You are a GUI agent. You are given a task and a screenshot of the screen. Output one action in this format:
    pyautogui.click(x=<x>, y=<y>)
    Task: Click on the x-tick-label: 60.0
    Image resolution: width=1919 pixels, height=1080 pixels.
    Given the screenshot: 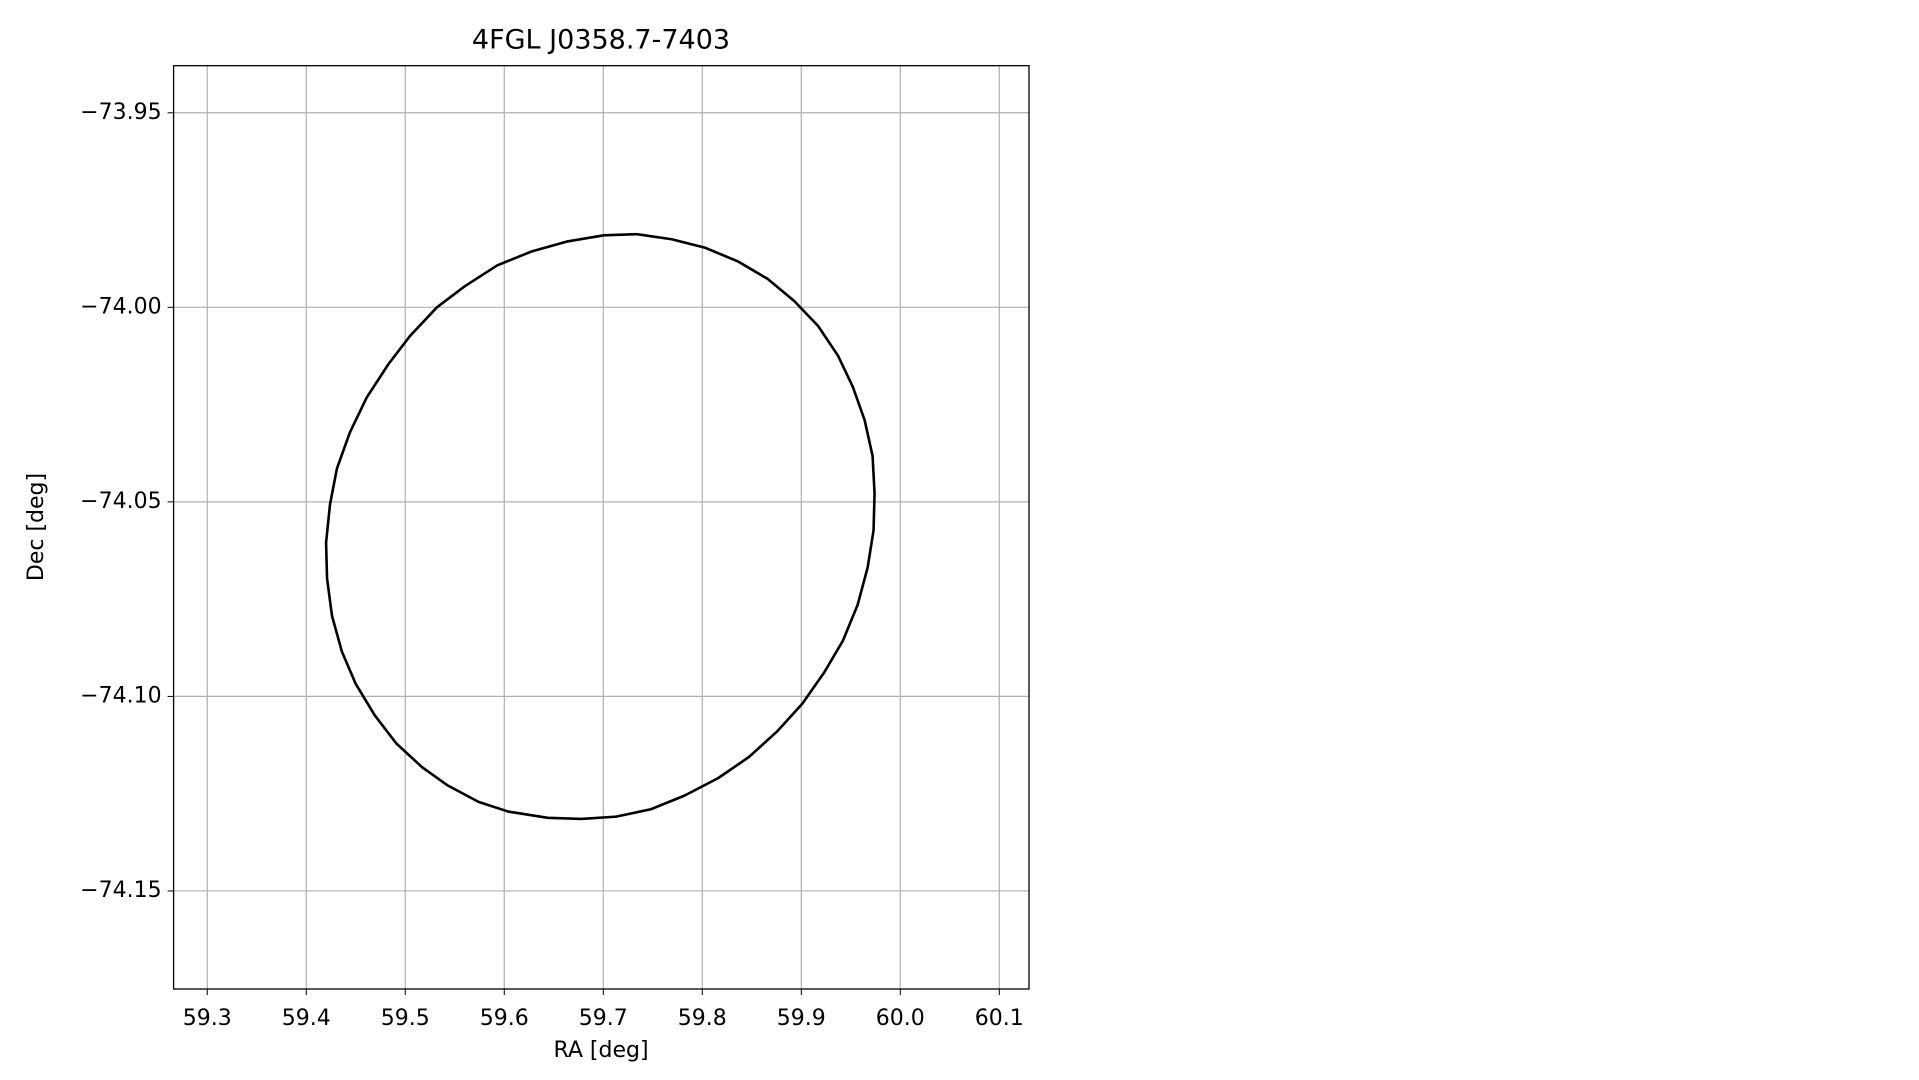 What is the action you would take?
    pyautogui.click(x=900, y=1018)
    